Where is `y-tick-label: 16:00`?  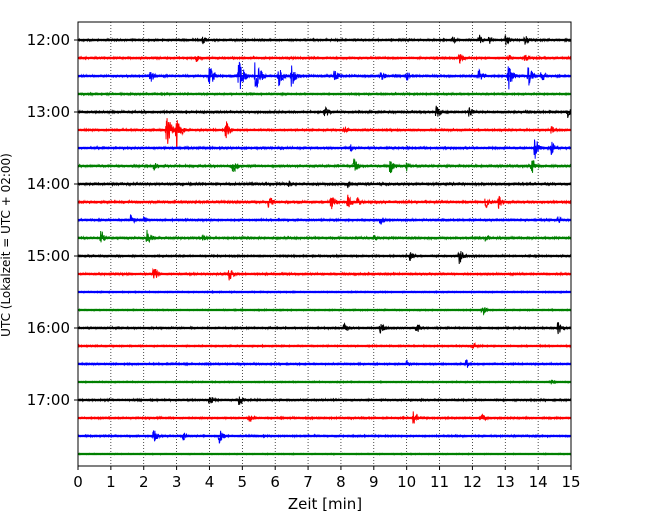
y-tick-label: 16:00 is located at coordinates (48, 328).